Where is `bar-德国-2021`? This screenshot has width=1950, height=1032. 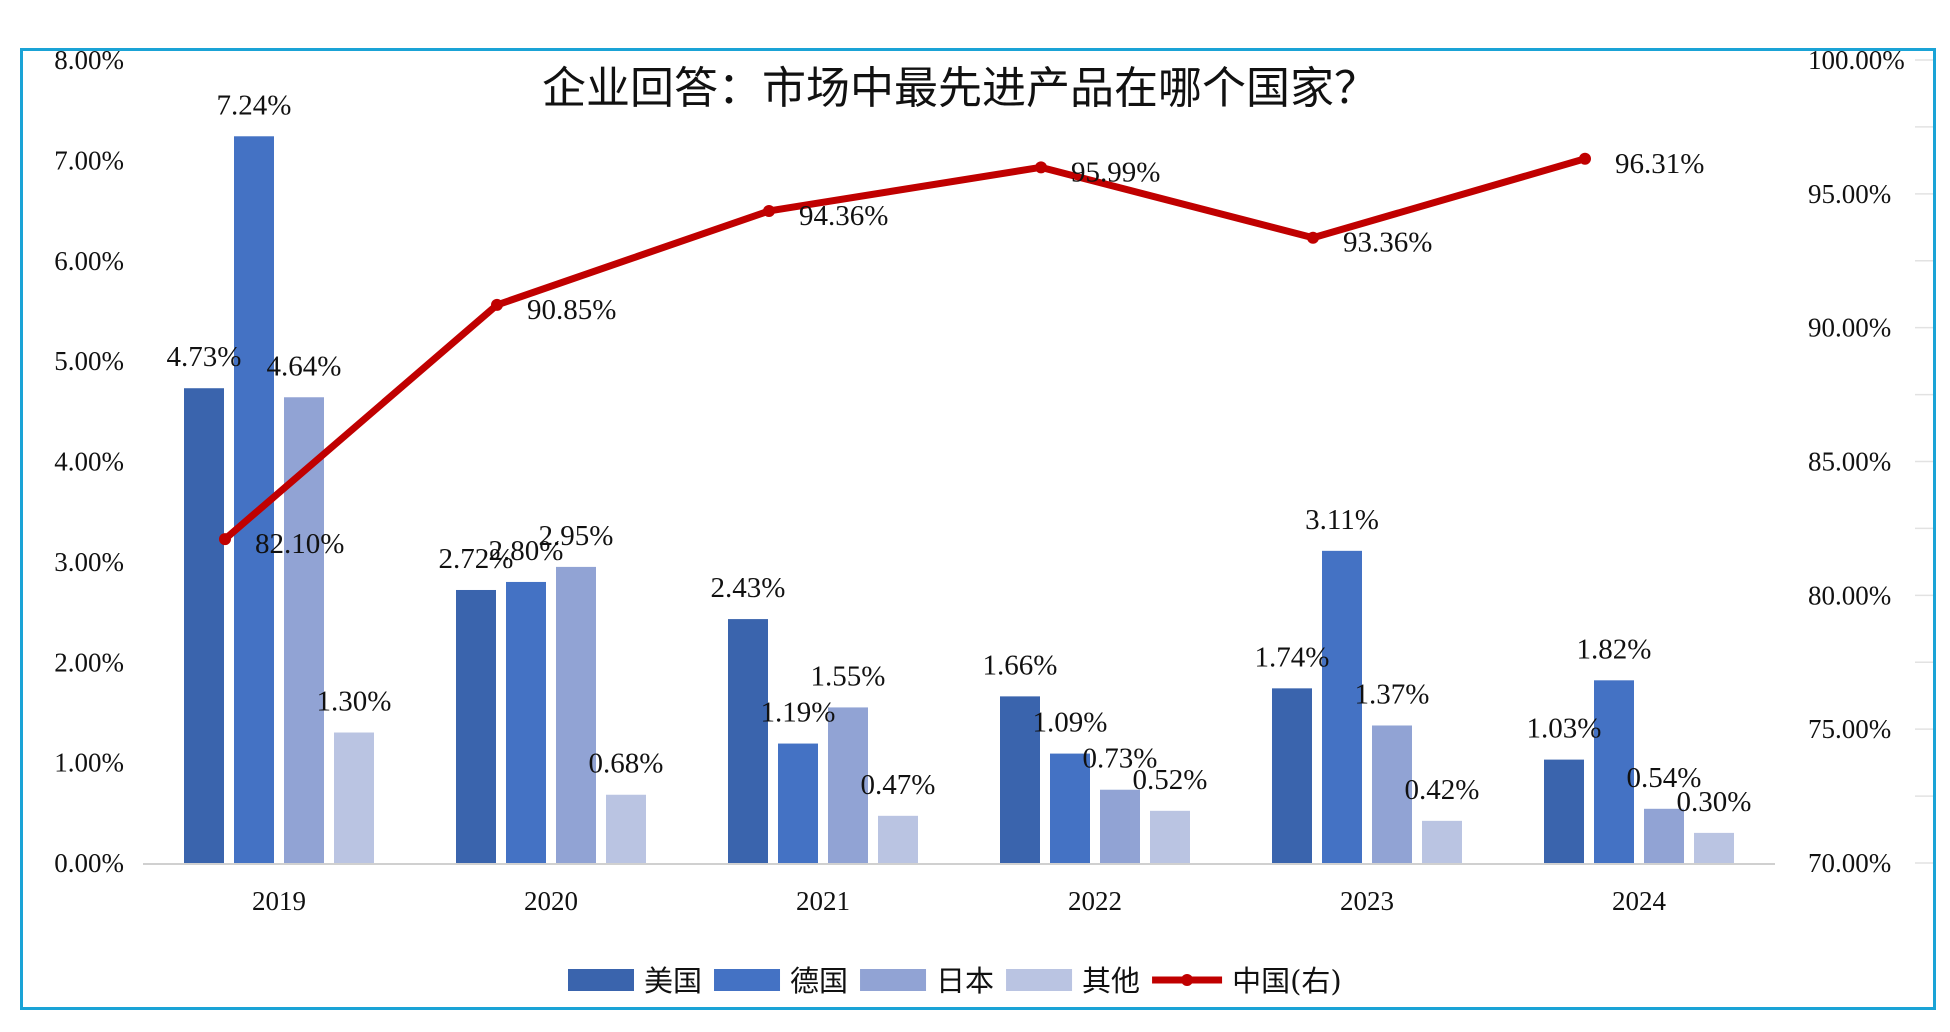 bar-德国-2021 is located at coordinates (798, 803).